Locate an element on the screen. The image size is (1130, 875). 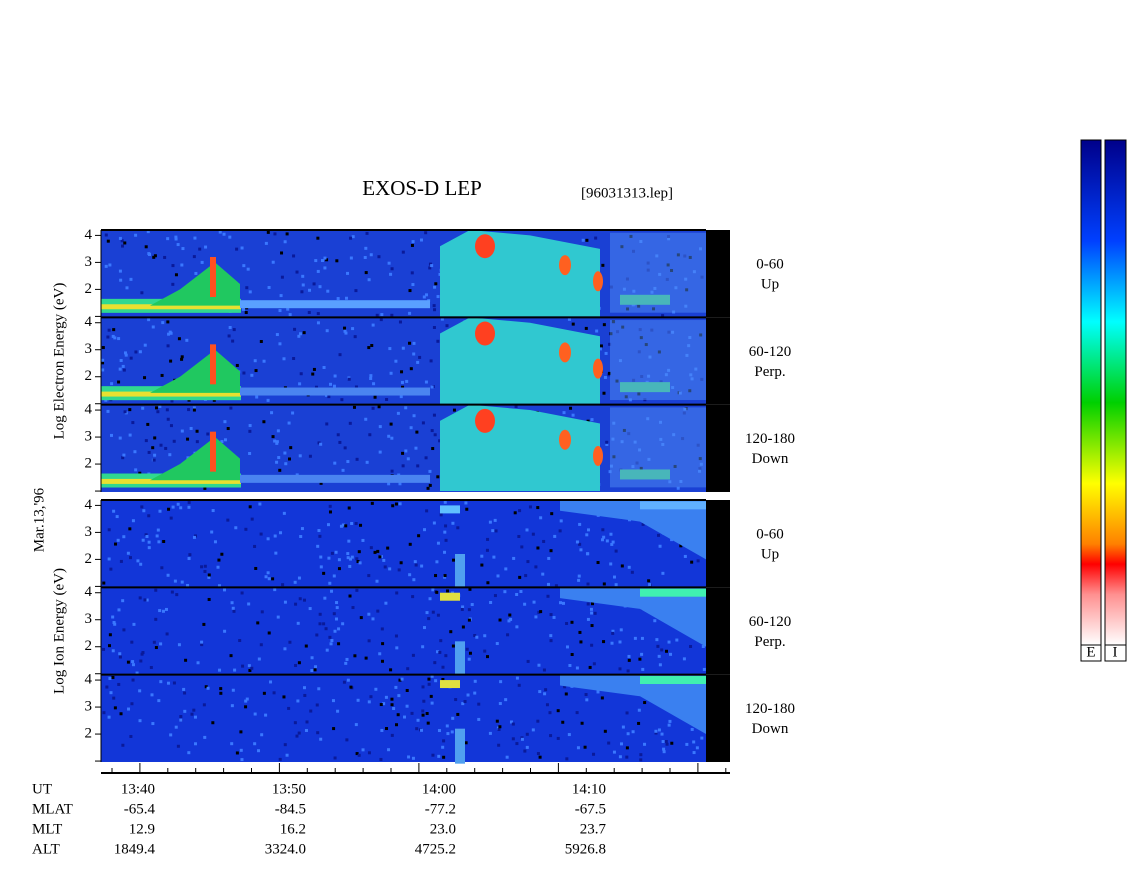
blank-strip is located at coordinates (718, 631).